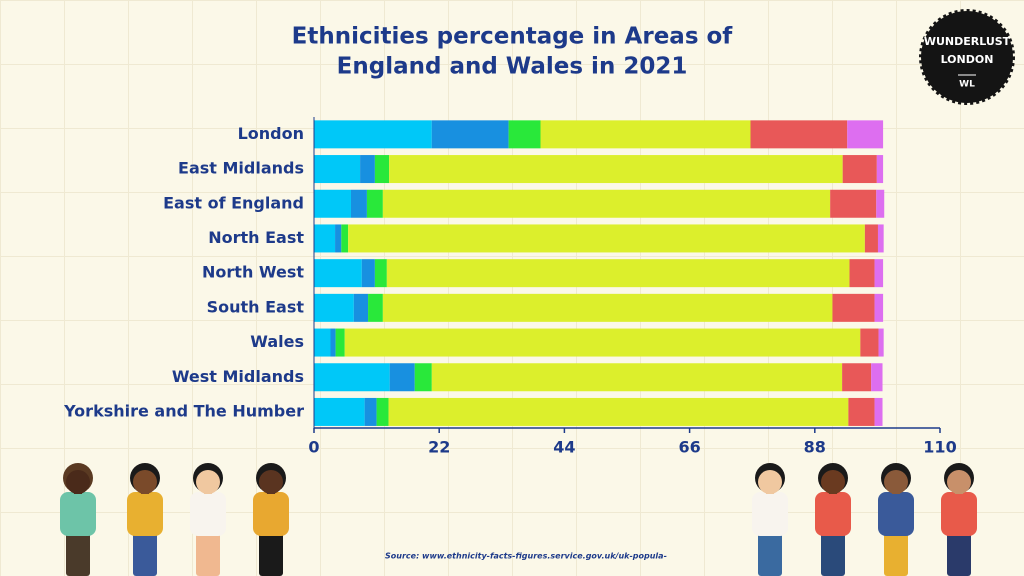 This screenshot has height=576, width=1024. I want to click on logo-text: LONDON, so click(967, 59).